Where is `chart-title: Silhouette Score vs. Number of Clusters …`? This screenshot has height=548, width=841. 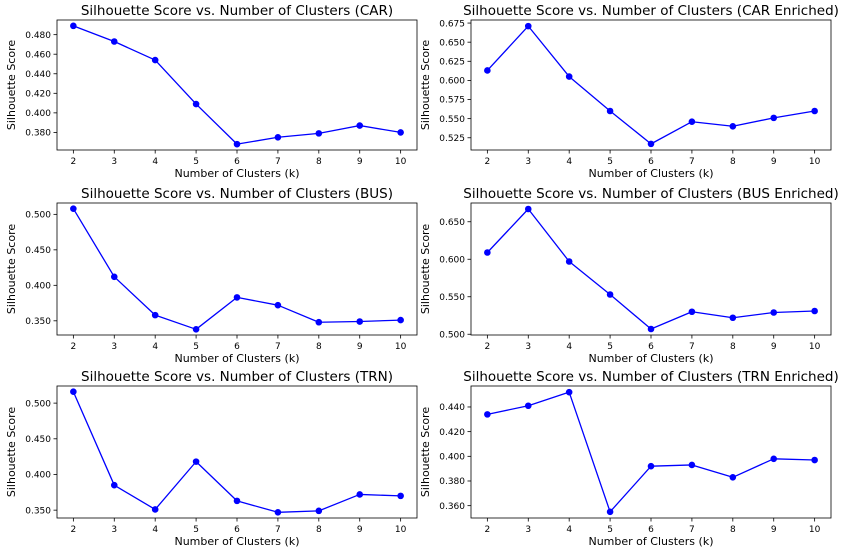
chart-title: Silhouette Score vs. Number of Clusters … is located at coordinates (651, 11).